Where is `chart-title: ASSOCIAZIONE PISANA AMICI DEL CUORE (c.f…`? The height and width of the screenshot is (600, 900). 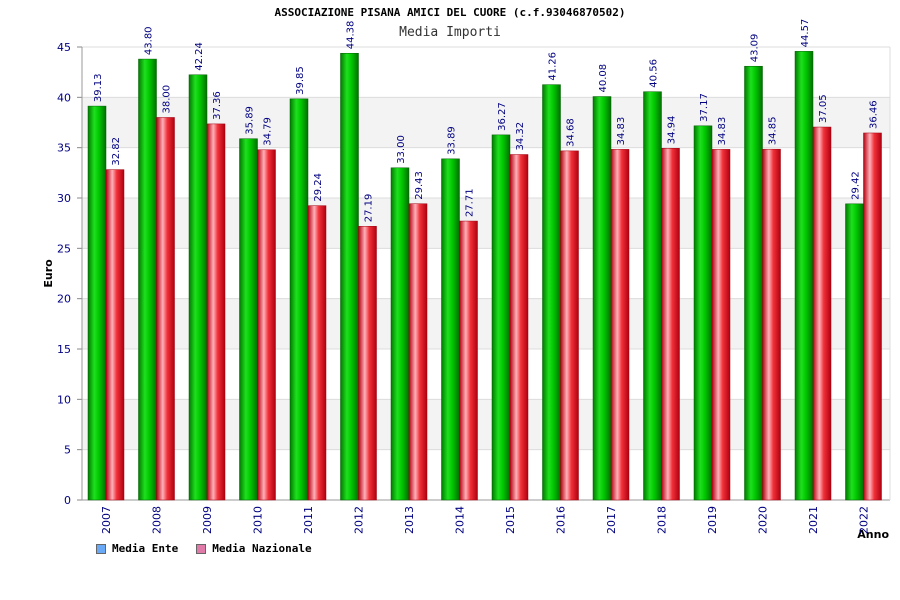
chart-title: ASSOCIAZIONE PISANA AMICI DEL CUORE (c.f… is located at coordinates (450, 12).